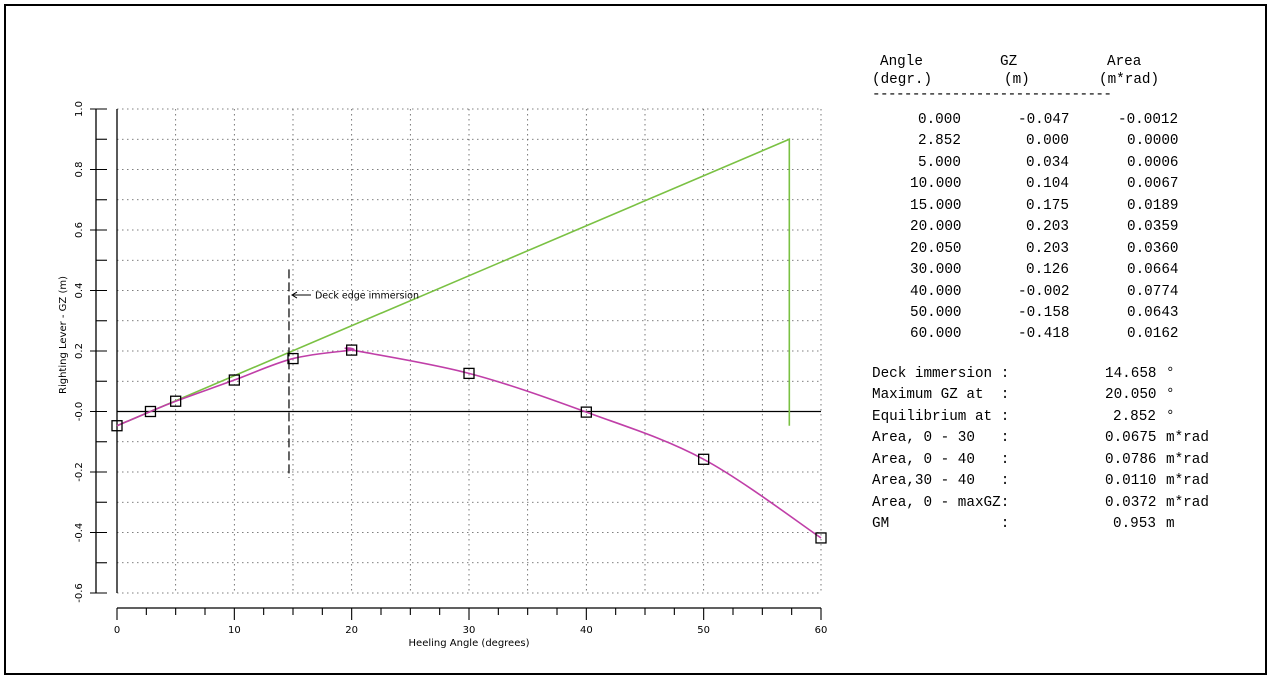 The width and height of the screenshot is (1272, 680). What do you see at coordinates (1047, 184) in the screenshot?
I see `cell-gz: 0.104` at bounding box center [1047, 184].